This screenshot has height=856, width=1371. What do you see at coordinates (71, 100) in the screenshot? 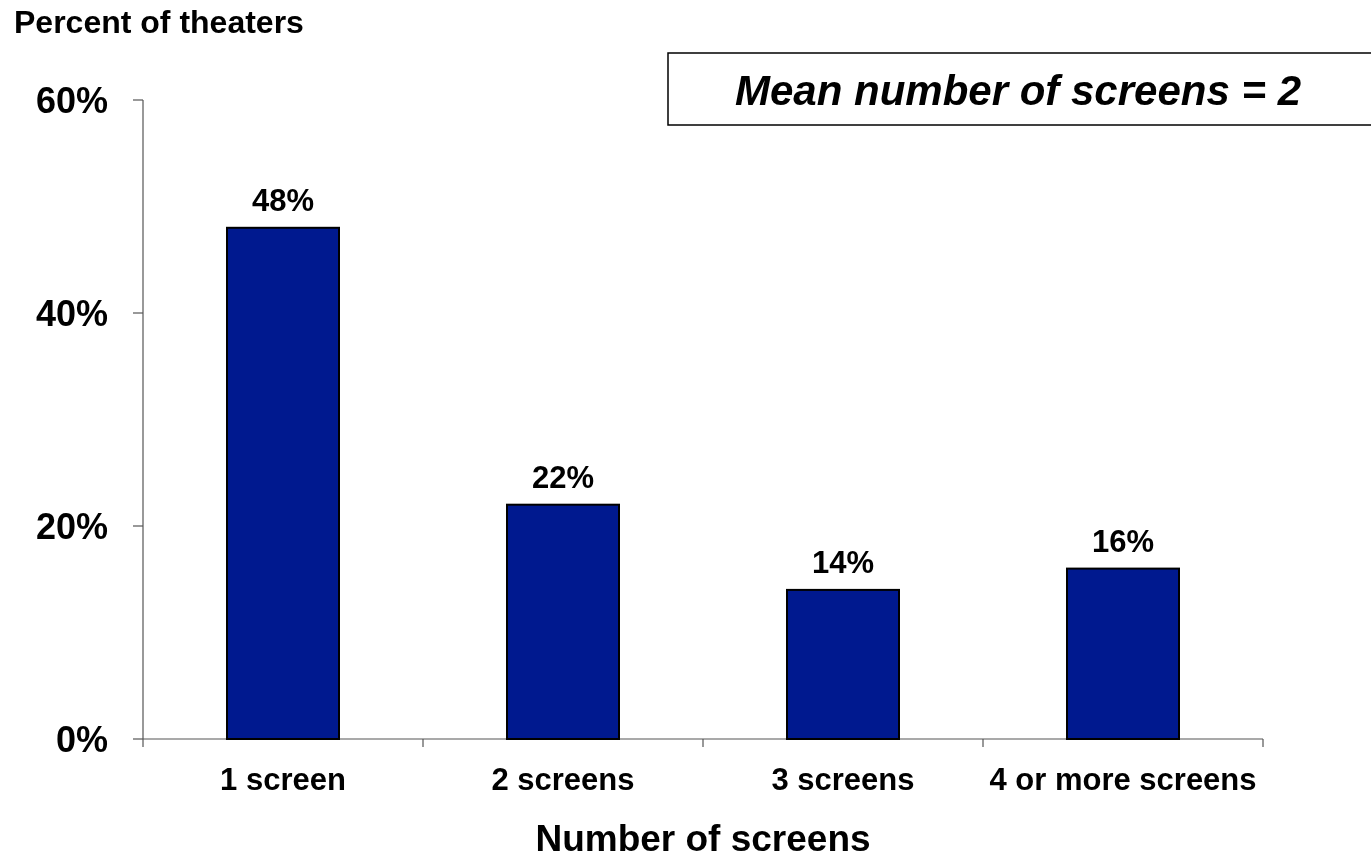
I see `y-tick-label: 60%` at bounding box center [71, 100].